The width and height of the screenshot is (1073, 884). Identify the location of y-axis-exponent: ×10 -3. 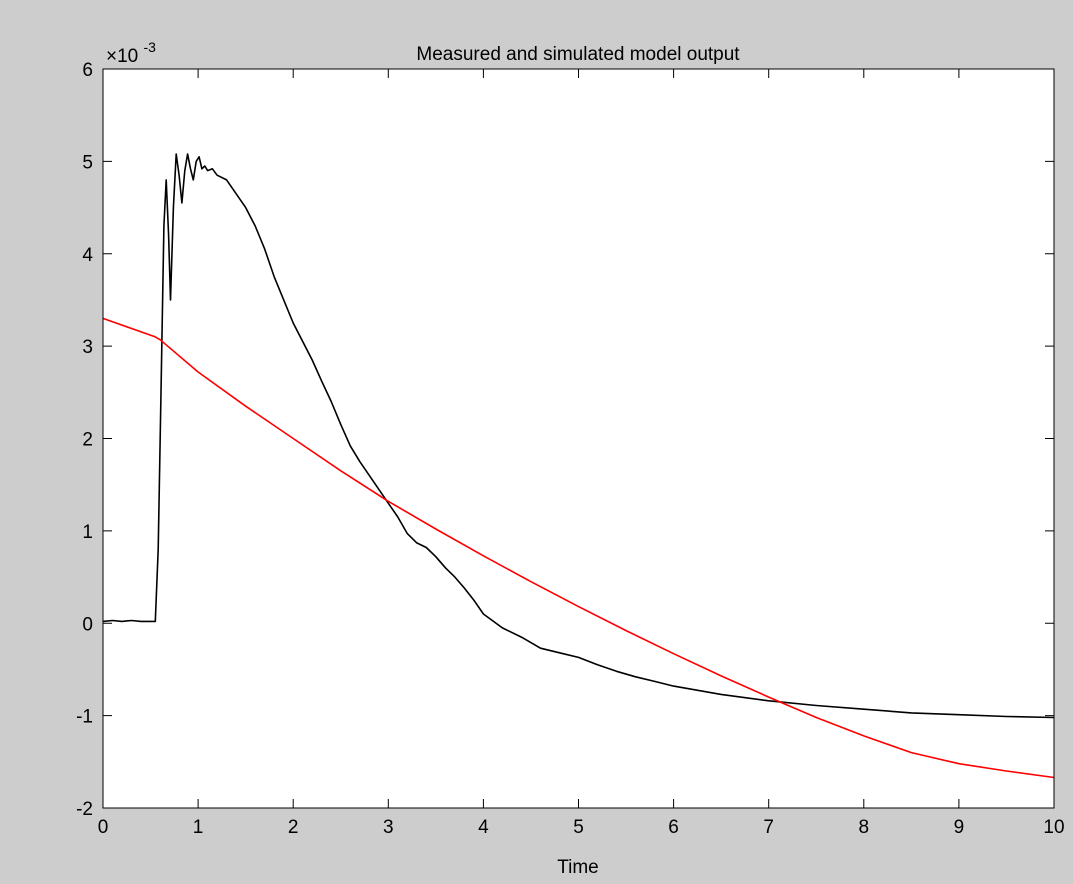
(131, 53).